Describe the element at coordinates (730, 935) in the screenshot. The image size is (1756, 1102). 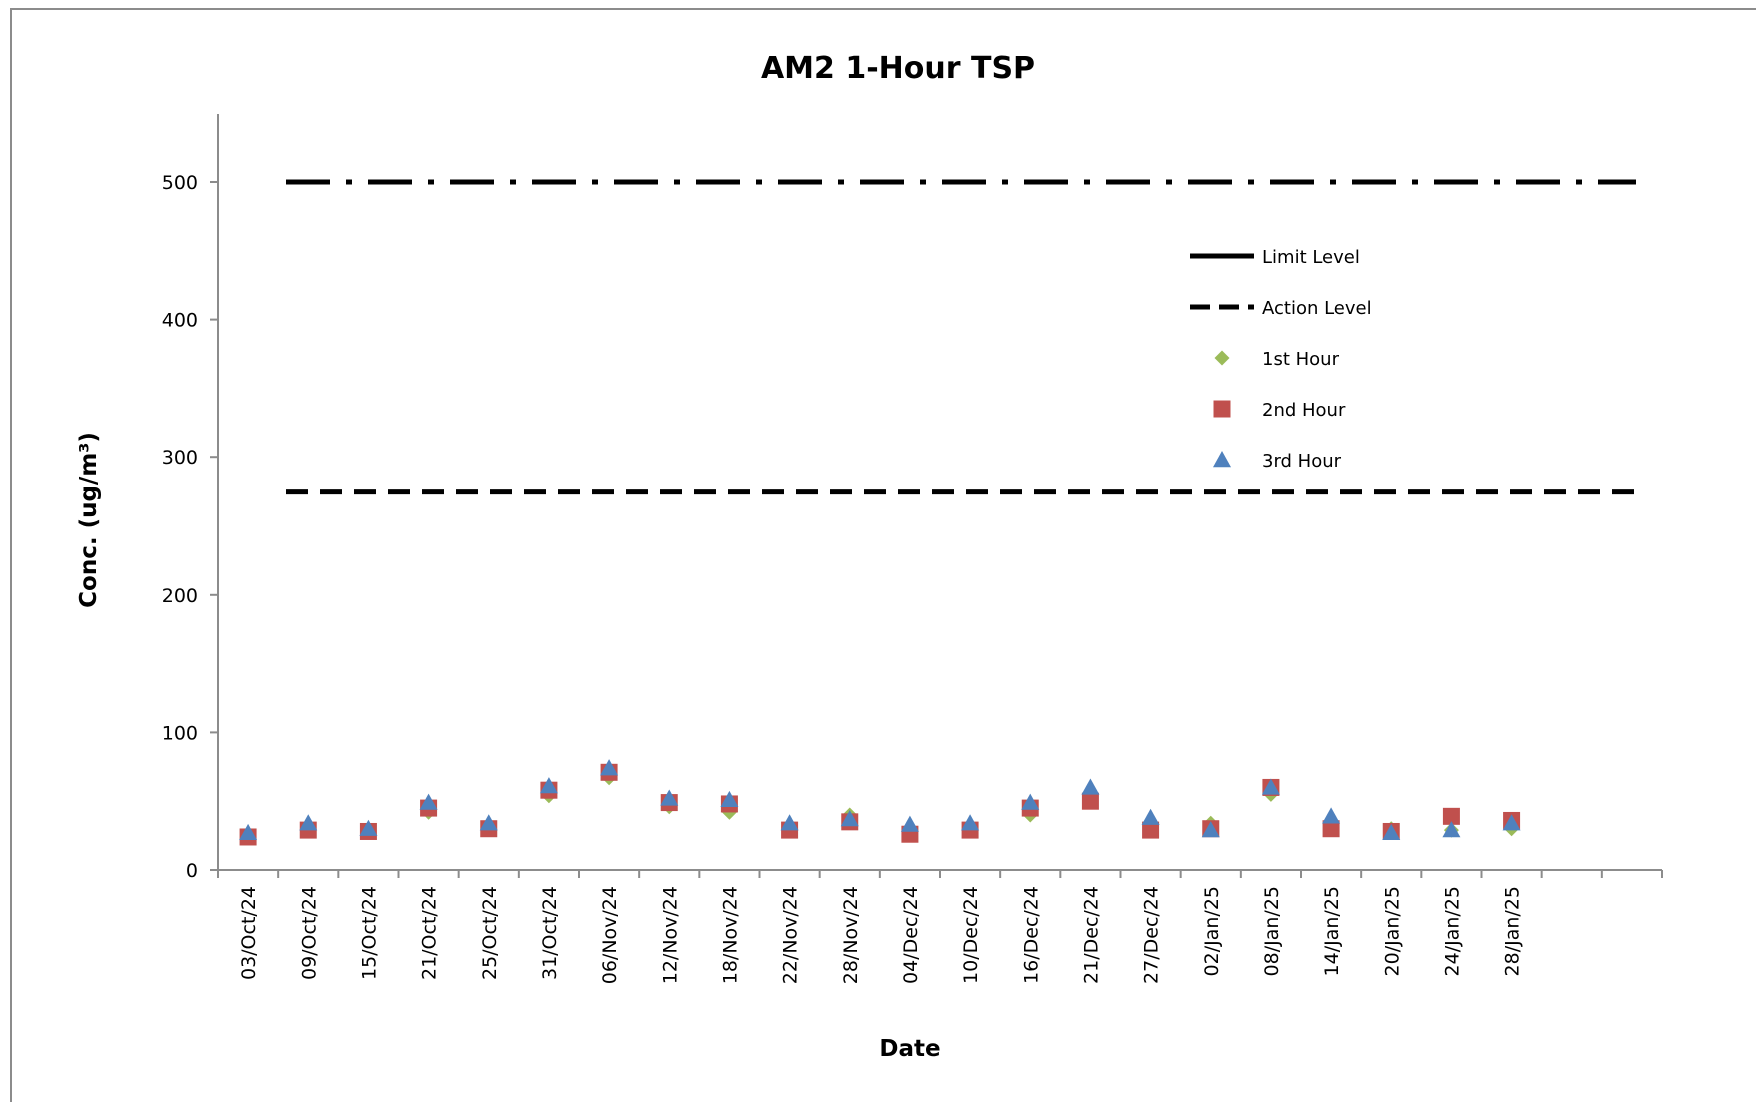
I see `x-tick-label: 18/Nov/24` at that location.